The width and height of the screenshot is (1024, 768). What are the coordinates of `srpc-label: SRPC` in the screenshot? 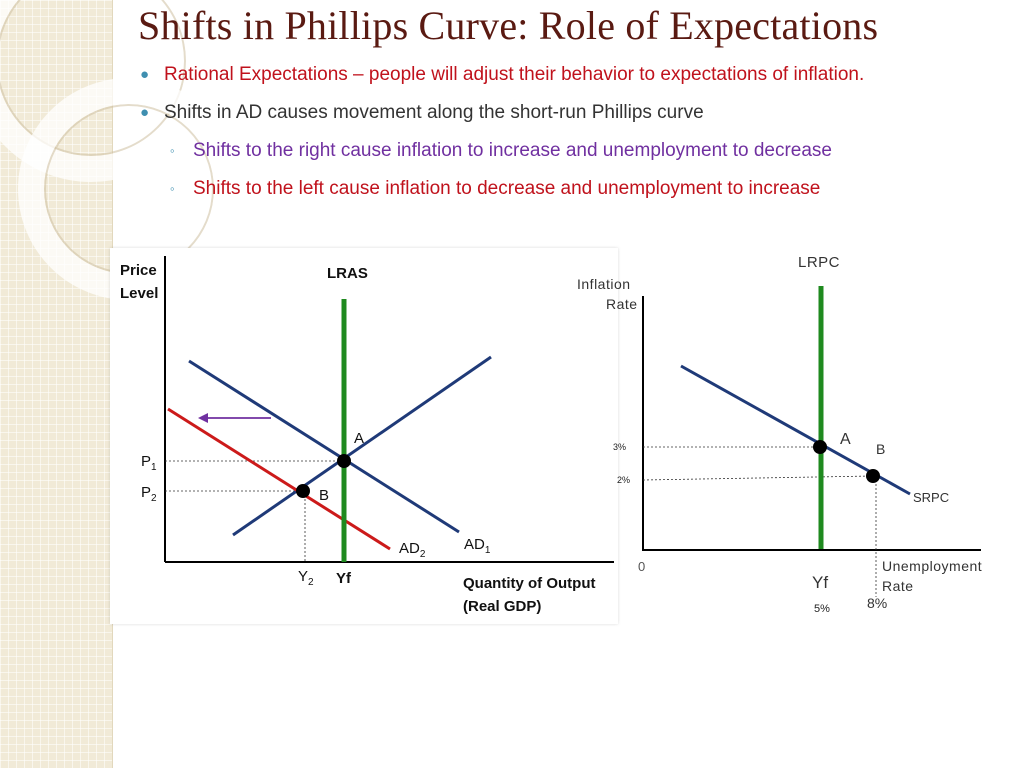 It's located at (931, 497).